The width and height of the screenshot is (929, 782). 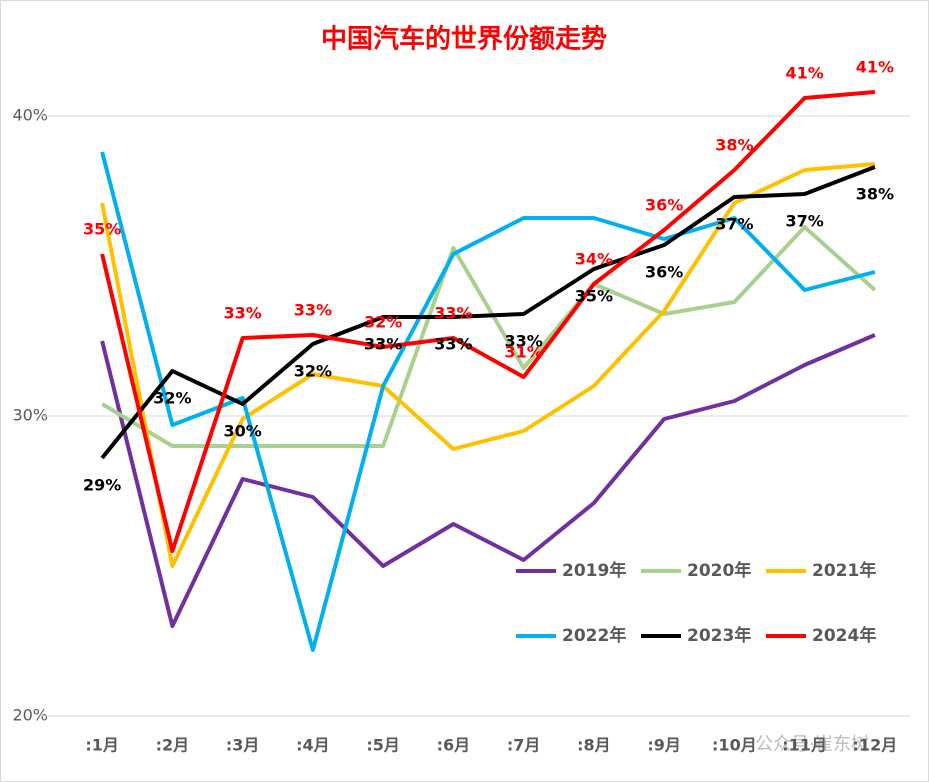 What do you see at coordinates (804, 745) in the screenshot?
I see `x-tick-label: :11月` at bounding box center [804, 745].